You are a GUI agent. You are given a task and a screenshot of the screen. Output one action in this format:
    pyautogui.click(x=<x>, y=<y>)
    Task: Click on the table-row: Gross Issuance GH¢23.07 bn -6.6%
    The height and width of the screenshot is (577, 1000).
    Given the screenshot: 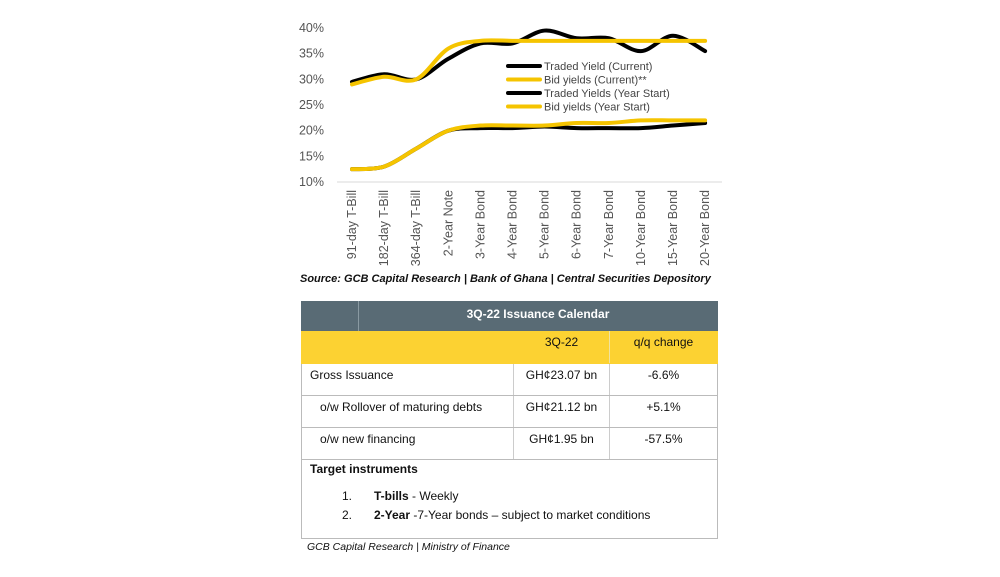 What is the action you would take?
    pyautogui.click(x=509, y=380)
    